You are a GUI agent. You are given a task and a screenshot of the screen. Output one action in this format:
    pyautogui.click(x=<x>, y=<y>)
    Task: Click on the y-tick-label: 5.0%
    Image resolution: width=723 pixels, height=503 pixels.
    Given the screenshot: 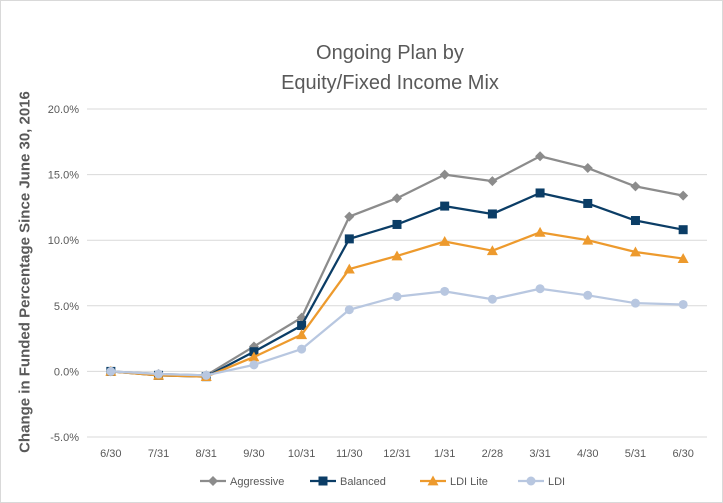 What is the action you would take?
    pyautogui.click(x=66, y=307)
    